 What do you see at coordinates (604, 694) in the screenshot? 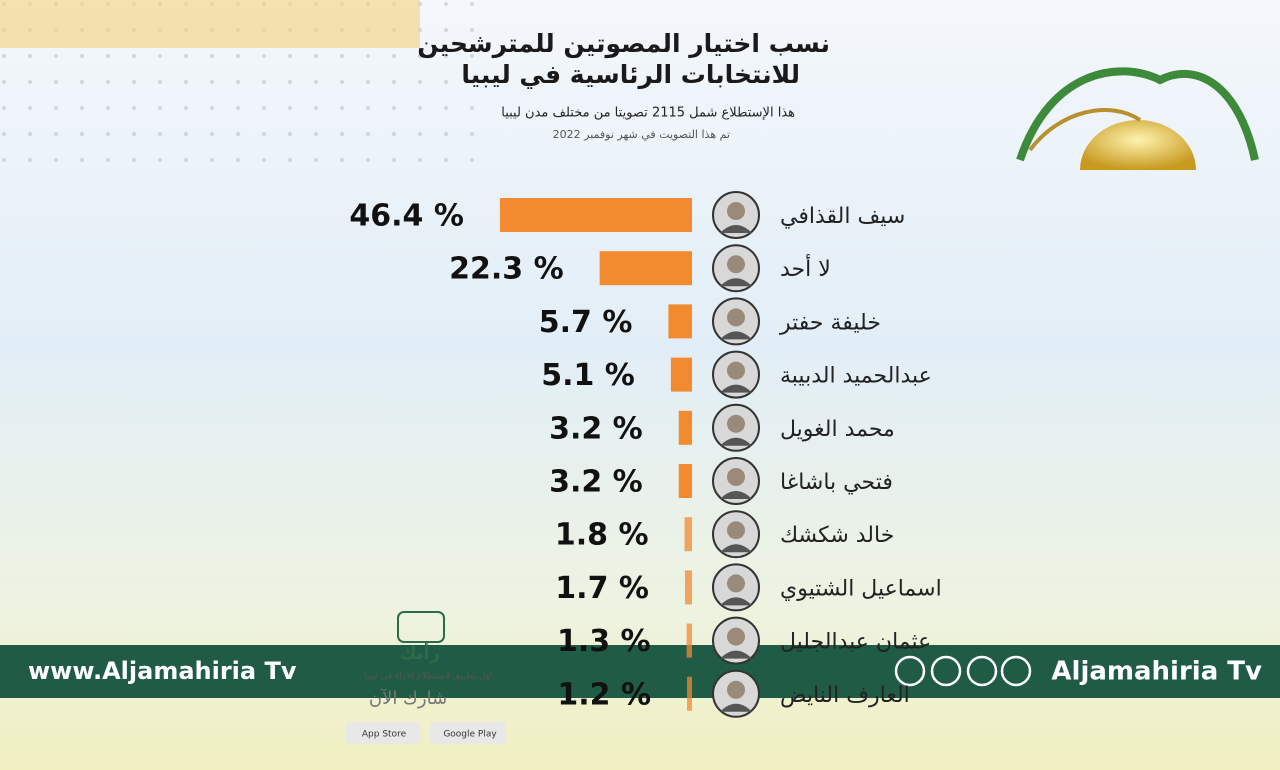
I see `value-label: 1.2 %` at bounding box center [604, 694].